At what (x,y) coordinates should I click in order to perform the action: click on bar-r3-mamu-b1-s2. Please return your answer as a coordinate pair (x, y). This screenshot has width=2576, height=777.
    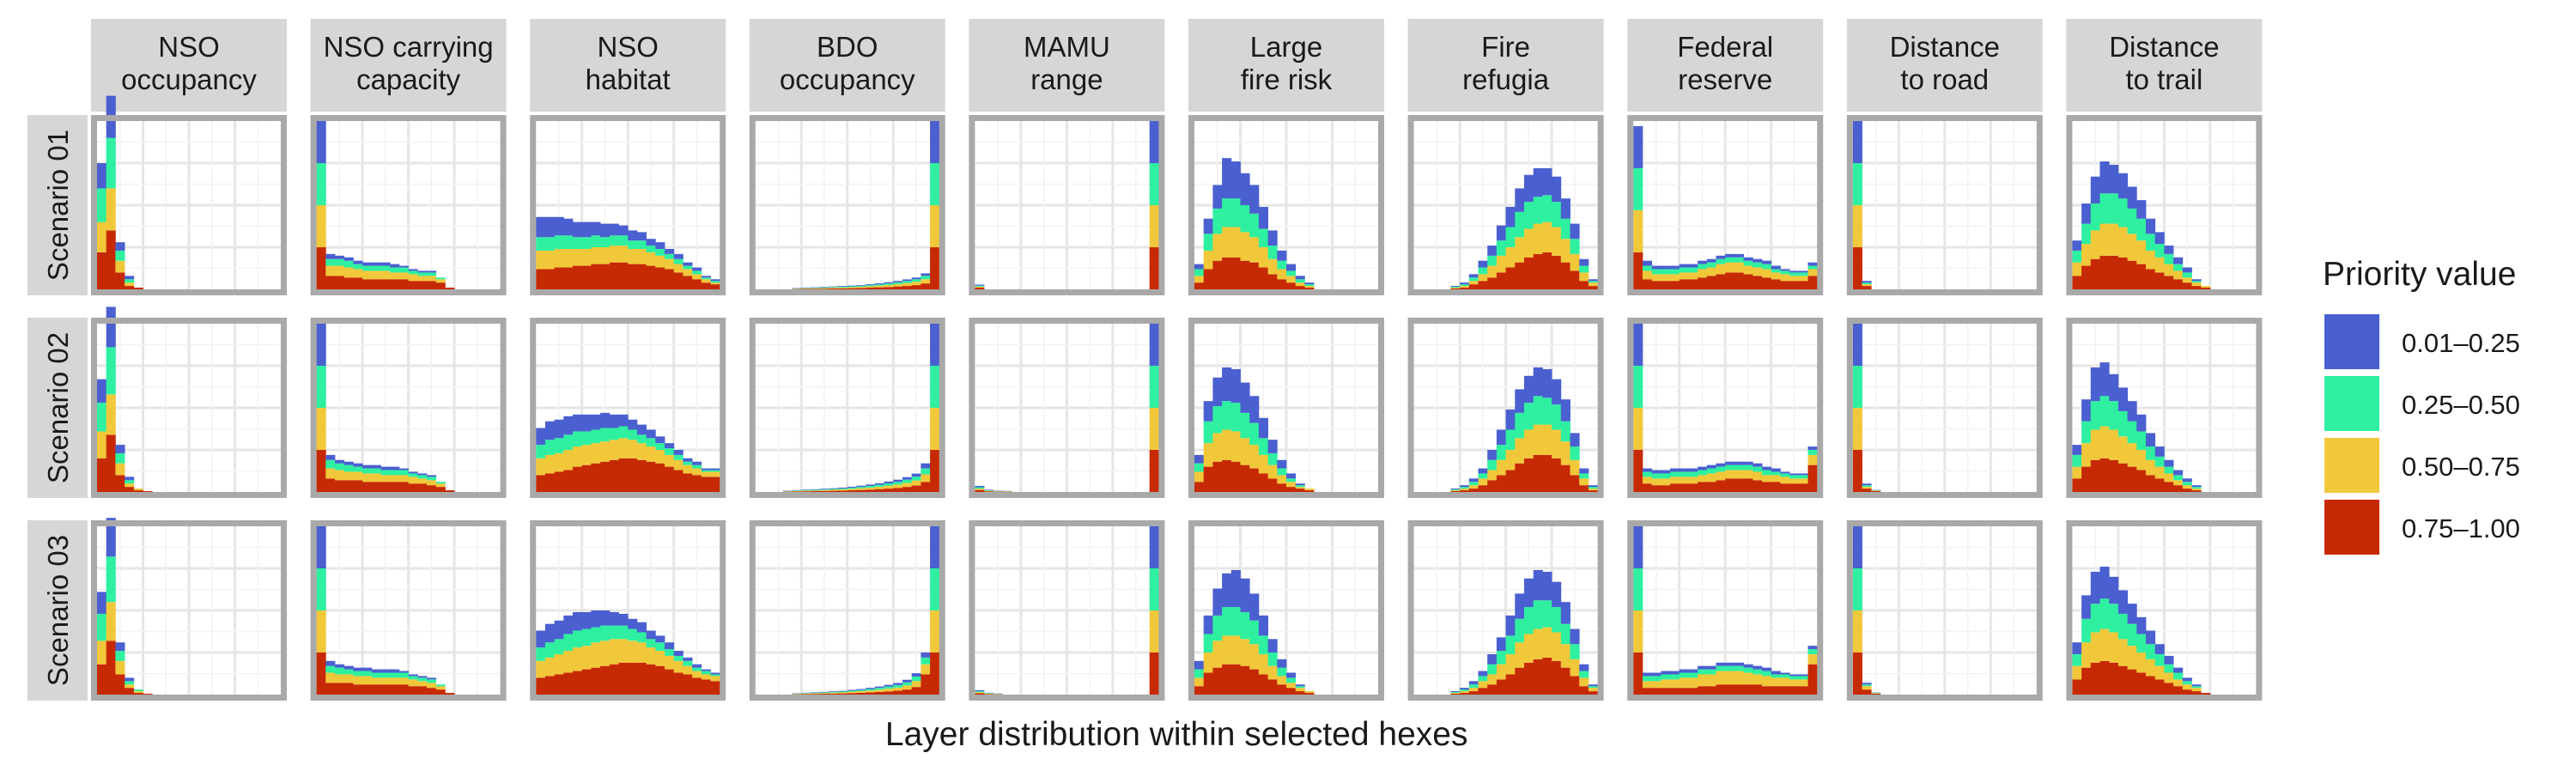
    Looking at the image, I should click on (980, 692).